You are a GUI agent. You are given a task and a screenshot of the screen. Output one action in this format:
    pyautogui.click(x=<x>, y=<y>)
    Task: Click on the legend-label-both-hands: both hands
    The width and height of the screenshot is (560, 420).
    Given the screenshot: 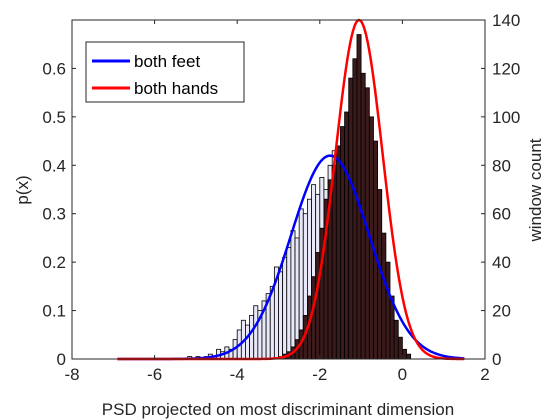 What is the action you would take?
    pyautogui.click(x=176, y=88)
    